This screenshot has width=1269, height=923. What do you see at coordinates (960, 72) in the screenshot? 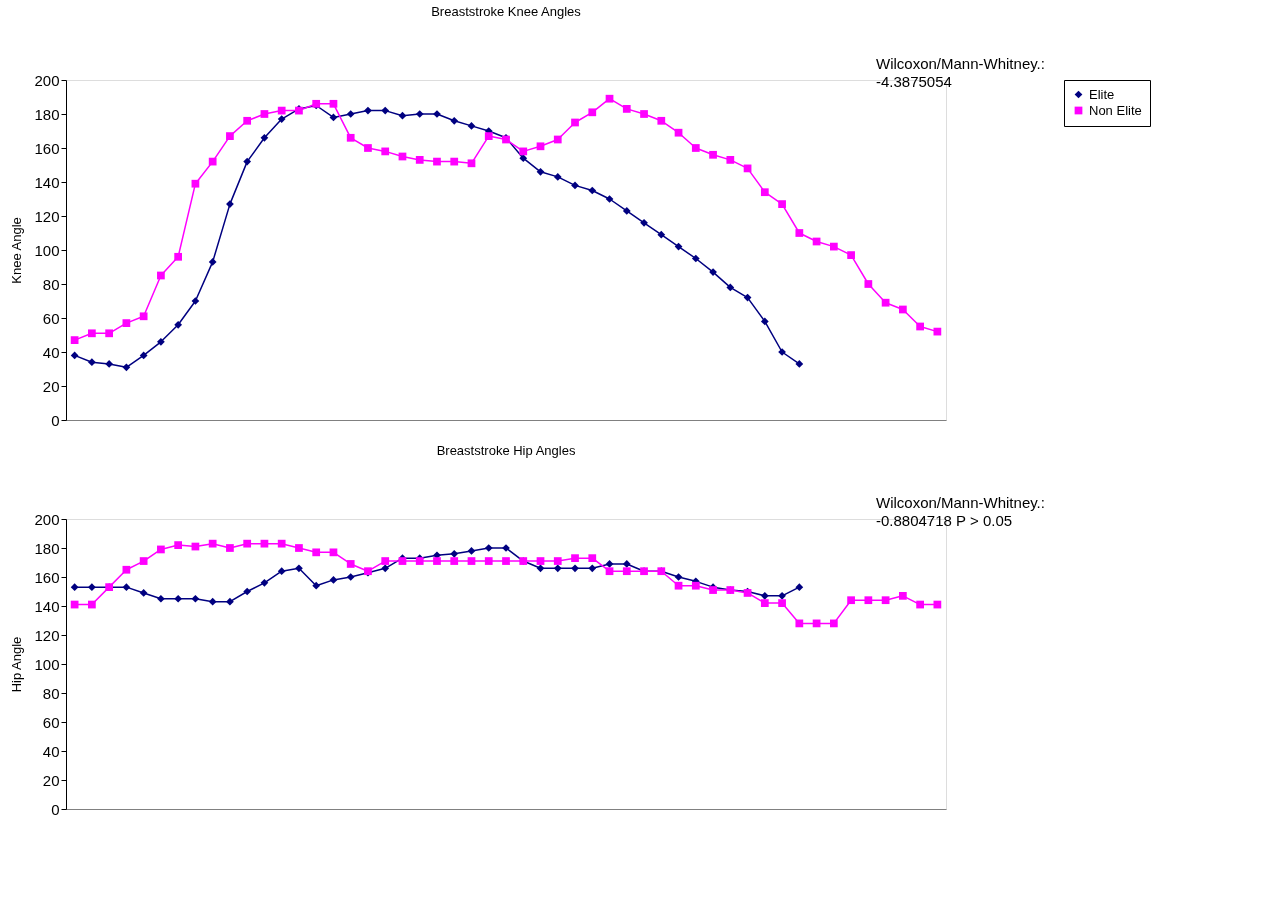
I see `annotation: Wilcoxon/Mann-Whitney.: -4.3875054` at bounding box center [960, 72].